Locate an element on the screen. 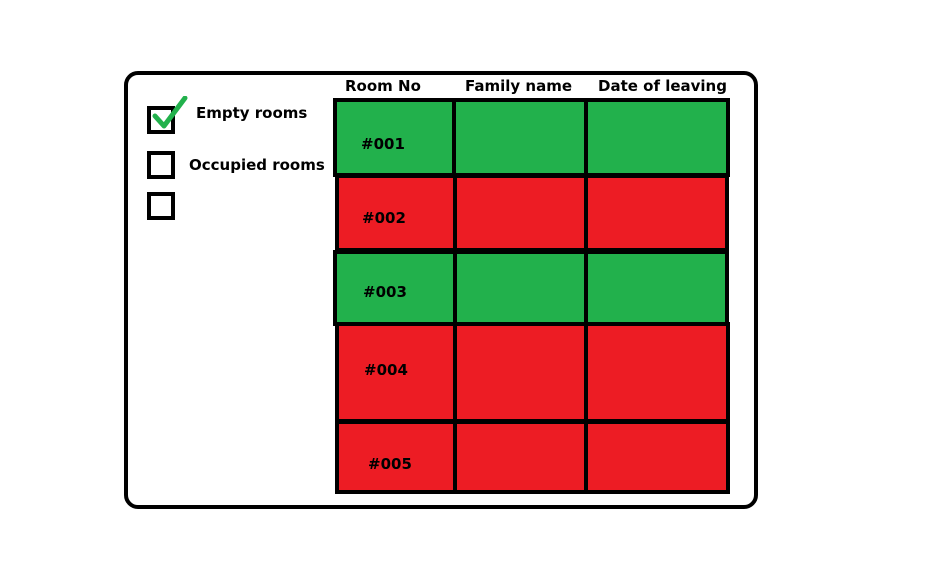  occupied-rooms-label: Occupied rooms is located at coordinates (257, 165).